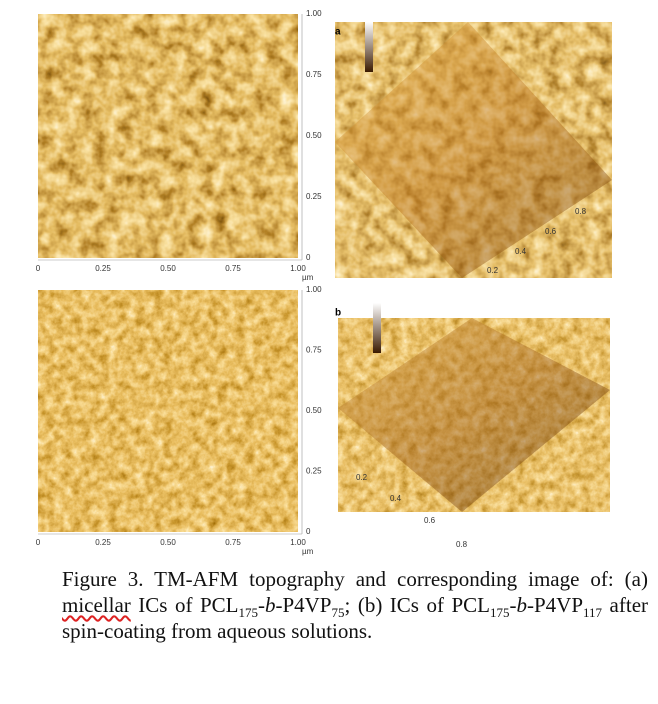 This screenshot has width=658, height=704. What do you see at coordinates (338, 613) in the screenshot?
I see `caption-subscript: 75` at bounding box center [338, 613].